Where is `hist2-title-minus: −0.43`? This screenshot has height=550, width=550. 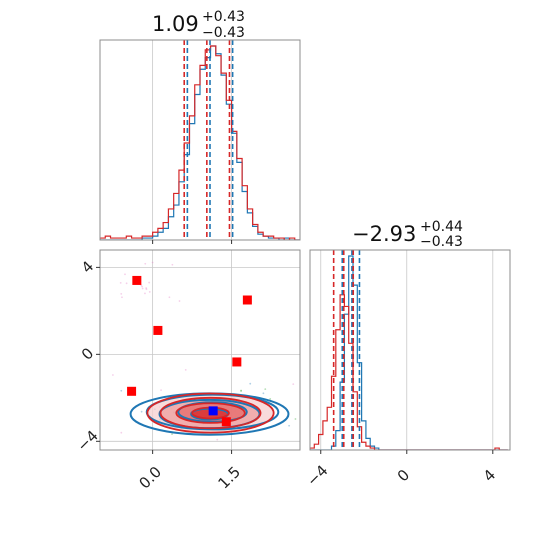 hist2-title-minus: −0.43 is located at coordinates (441, 242).